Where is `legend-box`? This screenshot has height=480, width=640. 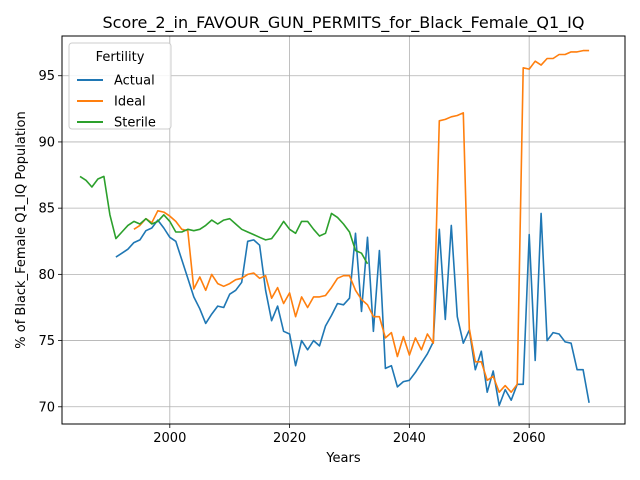 legend-box is located at coordinates (120, 86).